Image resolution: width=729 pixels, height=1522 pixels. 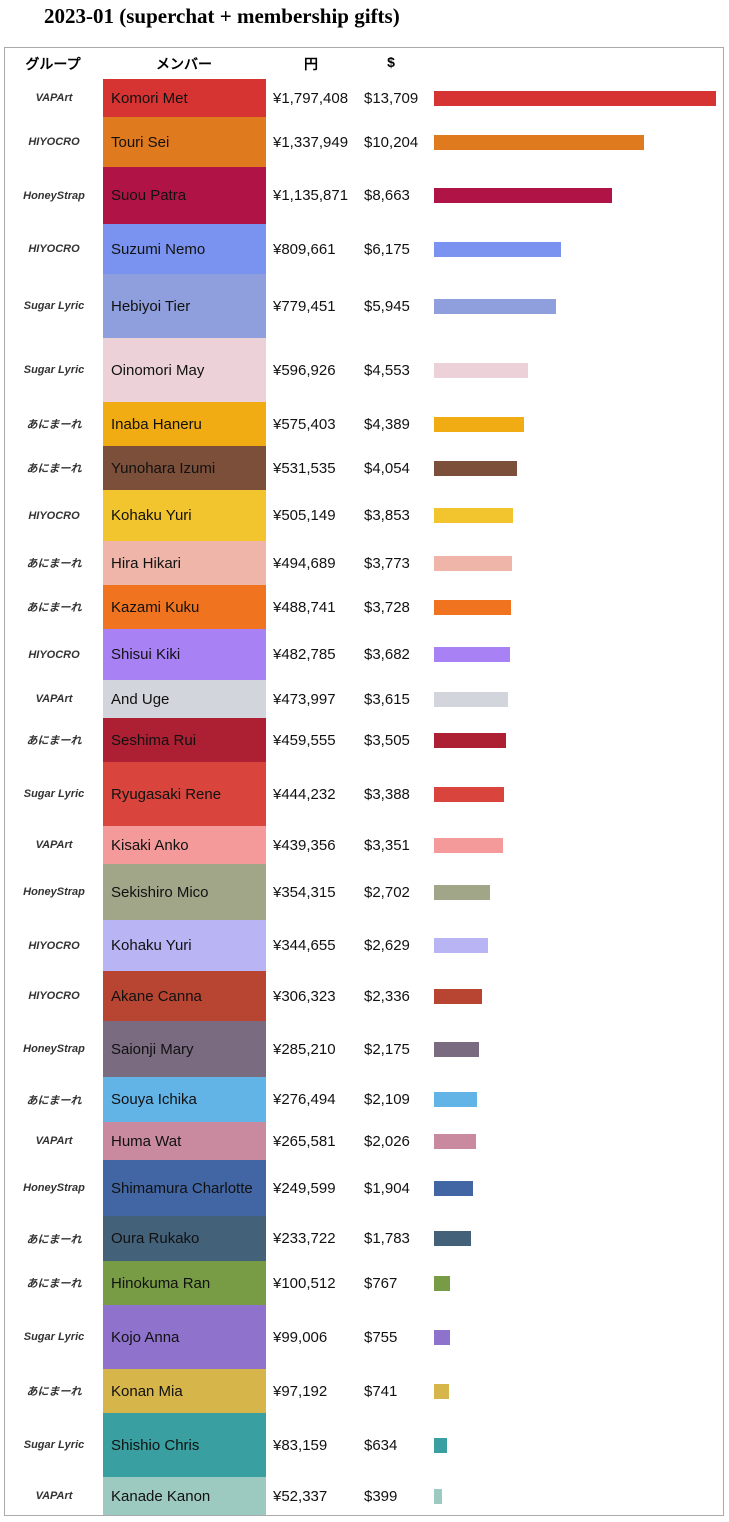 I want to click on table-row: あにまーれ Inaba Haneru ¥575,403 $4,389, so click(x=364, y=424).